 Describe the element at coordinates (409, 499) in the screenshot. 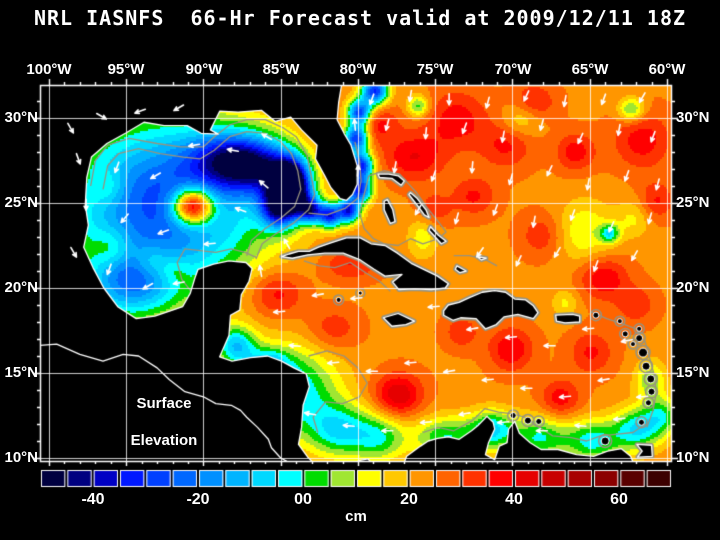

I see `colorbar-tick-label: 20` at that location.